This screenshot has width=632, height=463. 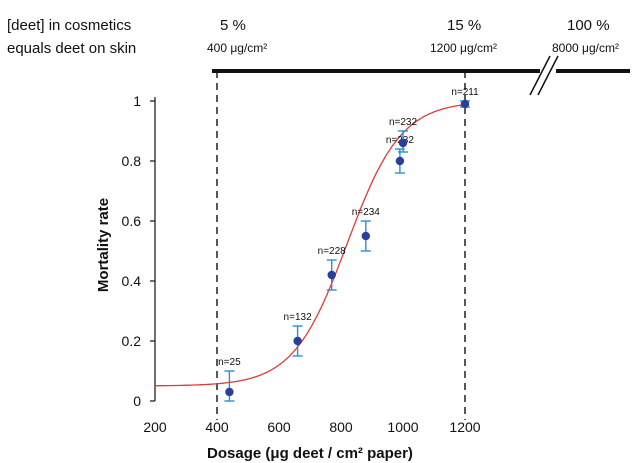 What do you see at coordinates (298, 317) in the screenshot?
I see `sample-size-label: n=132` at bounding box center [298, 317].